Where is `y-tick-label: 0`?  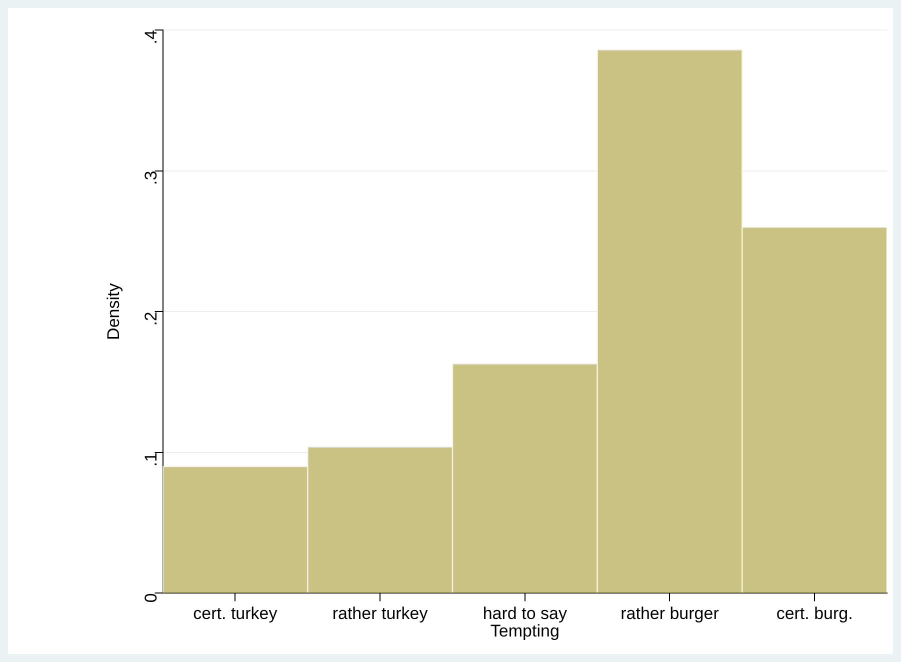 y-tick-label: 0 is located at coordinates (150, 598).